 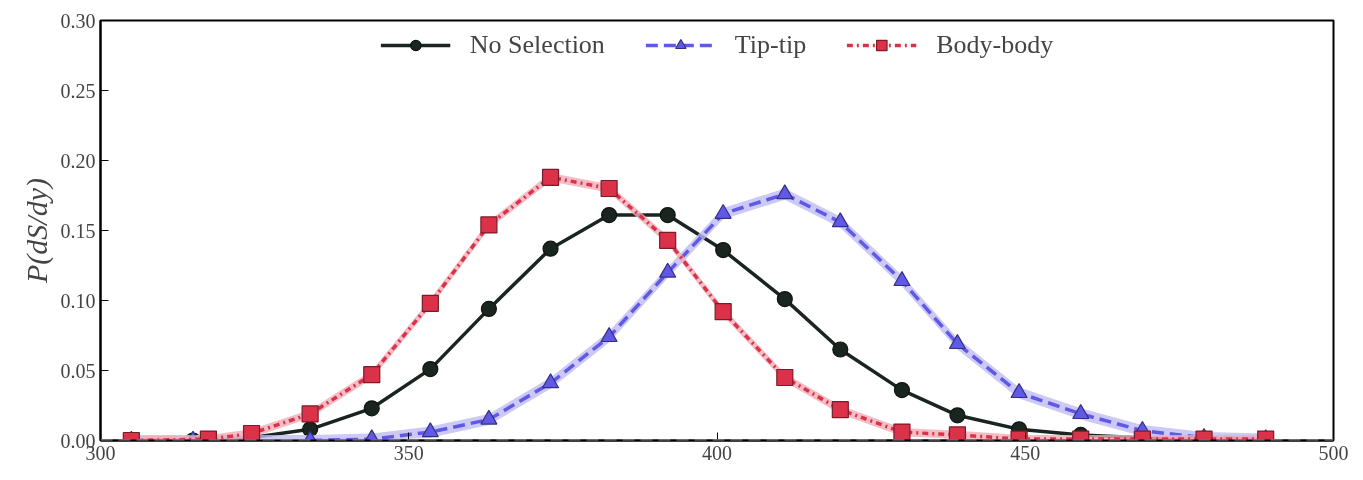 What do you see at coordinates (78, 230) in the screenshot?
I see `y-tick-label: 0.15` at bounding box center [78, 230].